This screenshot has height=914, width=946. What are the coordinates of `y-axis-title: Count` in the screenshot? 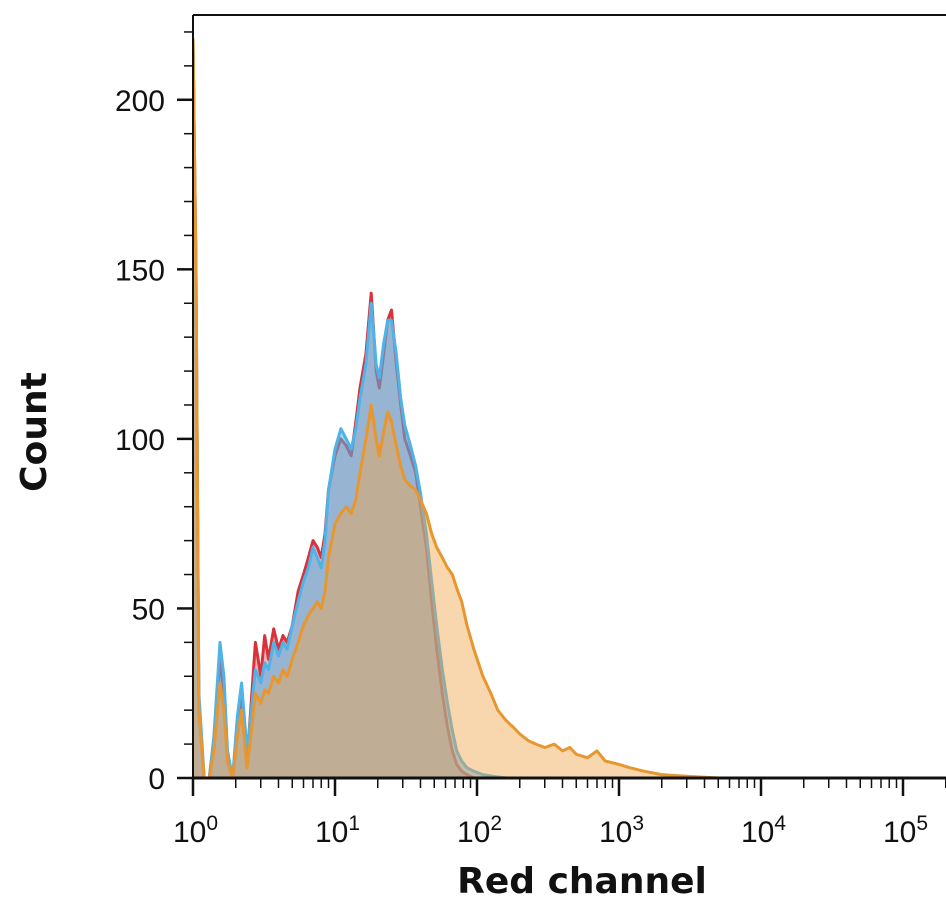 It's located at (34, 432).